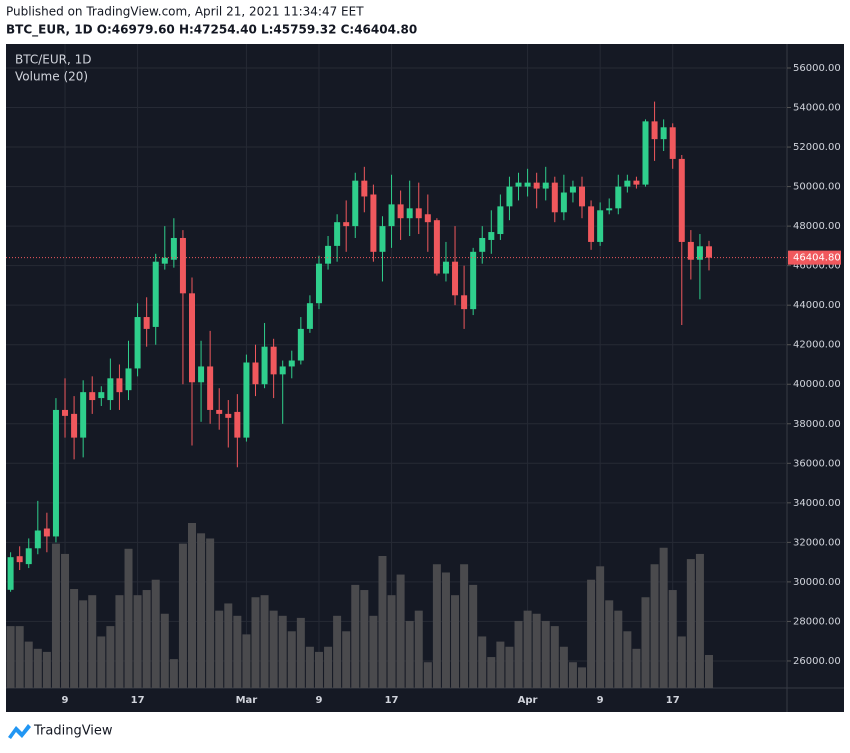 The image size is (850, 753). Describe the element at coordinates (60, 731) in the screenshot. I see `logo: TradingView` at that location.